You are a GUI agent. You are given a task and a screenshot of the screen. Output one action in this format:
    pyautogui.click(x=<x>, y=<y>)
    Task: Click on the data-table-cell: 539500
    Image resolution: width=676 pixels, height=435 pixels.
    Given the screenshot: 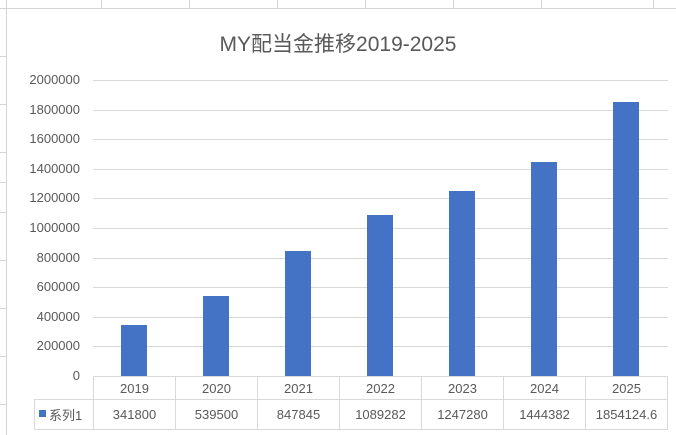 What is the action you would take?
    pyautogui.click(x=216, y=414)
    